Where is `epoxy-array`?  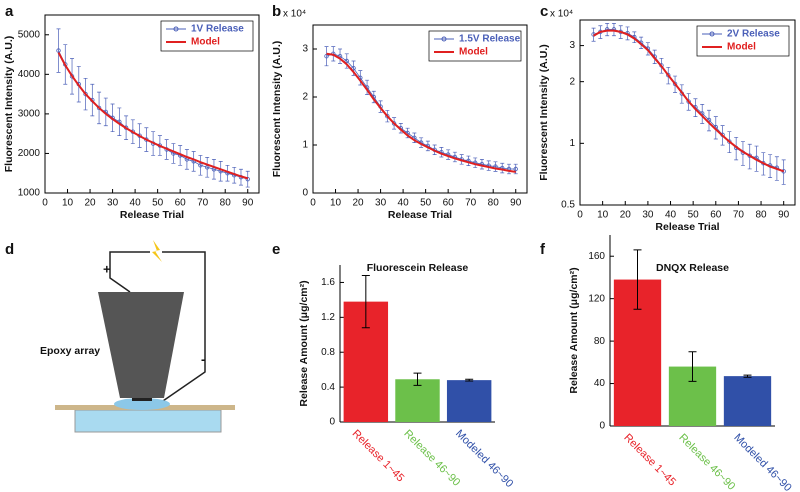 epoxy-array is located at coordinates (141, 345).